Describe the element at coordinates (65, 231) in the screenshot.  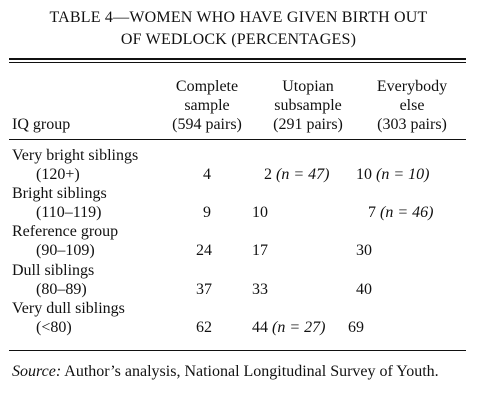
I see `row-label: Reference group` at that location.